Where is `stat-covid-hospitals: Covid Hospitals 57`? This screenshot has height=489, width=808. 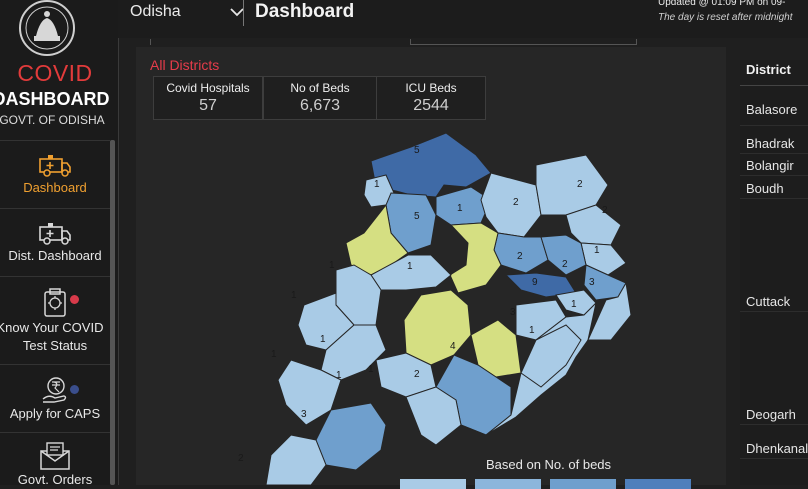
stat-covid-hospitals: Covid Hospitals 57 is located at coordinates (208, 98).